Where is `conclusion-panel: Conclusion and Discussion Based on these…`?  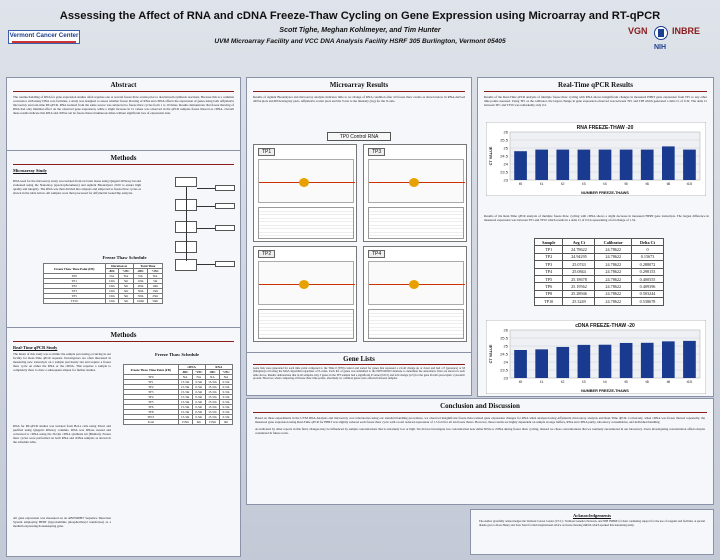 conclusion-panel: Conclusion and Discussion Based on these… is located at coordinates (480, 451).